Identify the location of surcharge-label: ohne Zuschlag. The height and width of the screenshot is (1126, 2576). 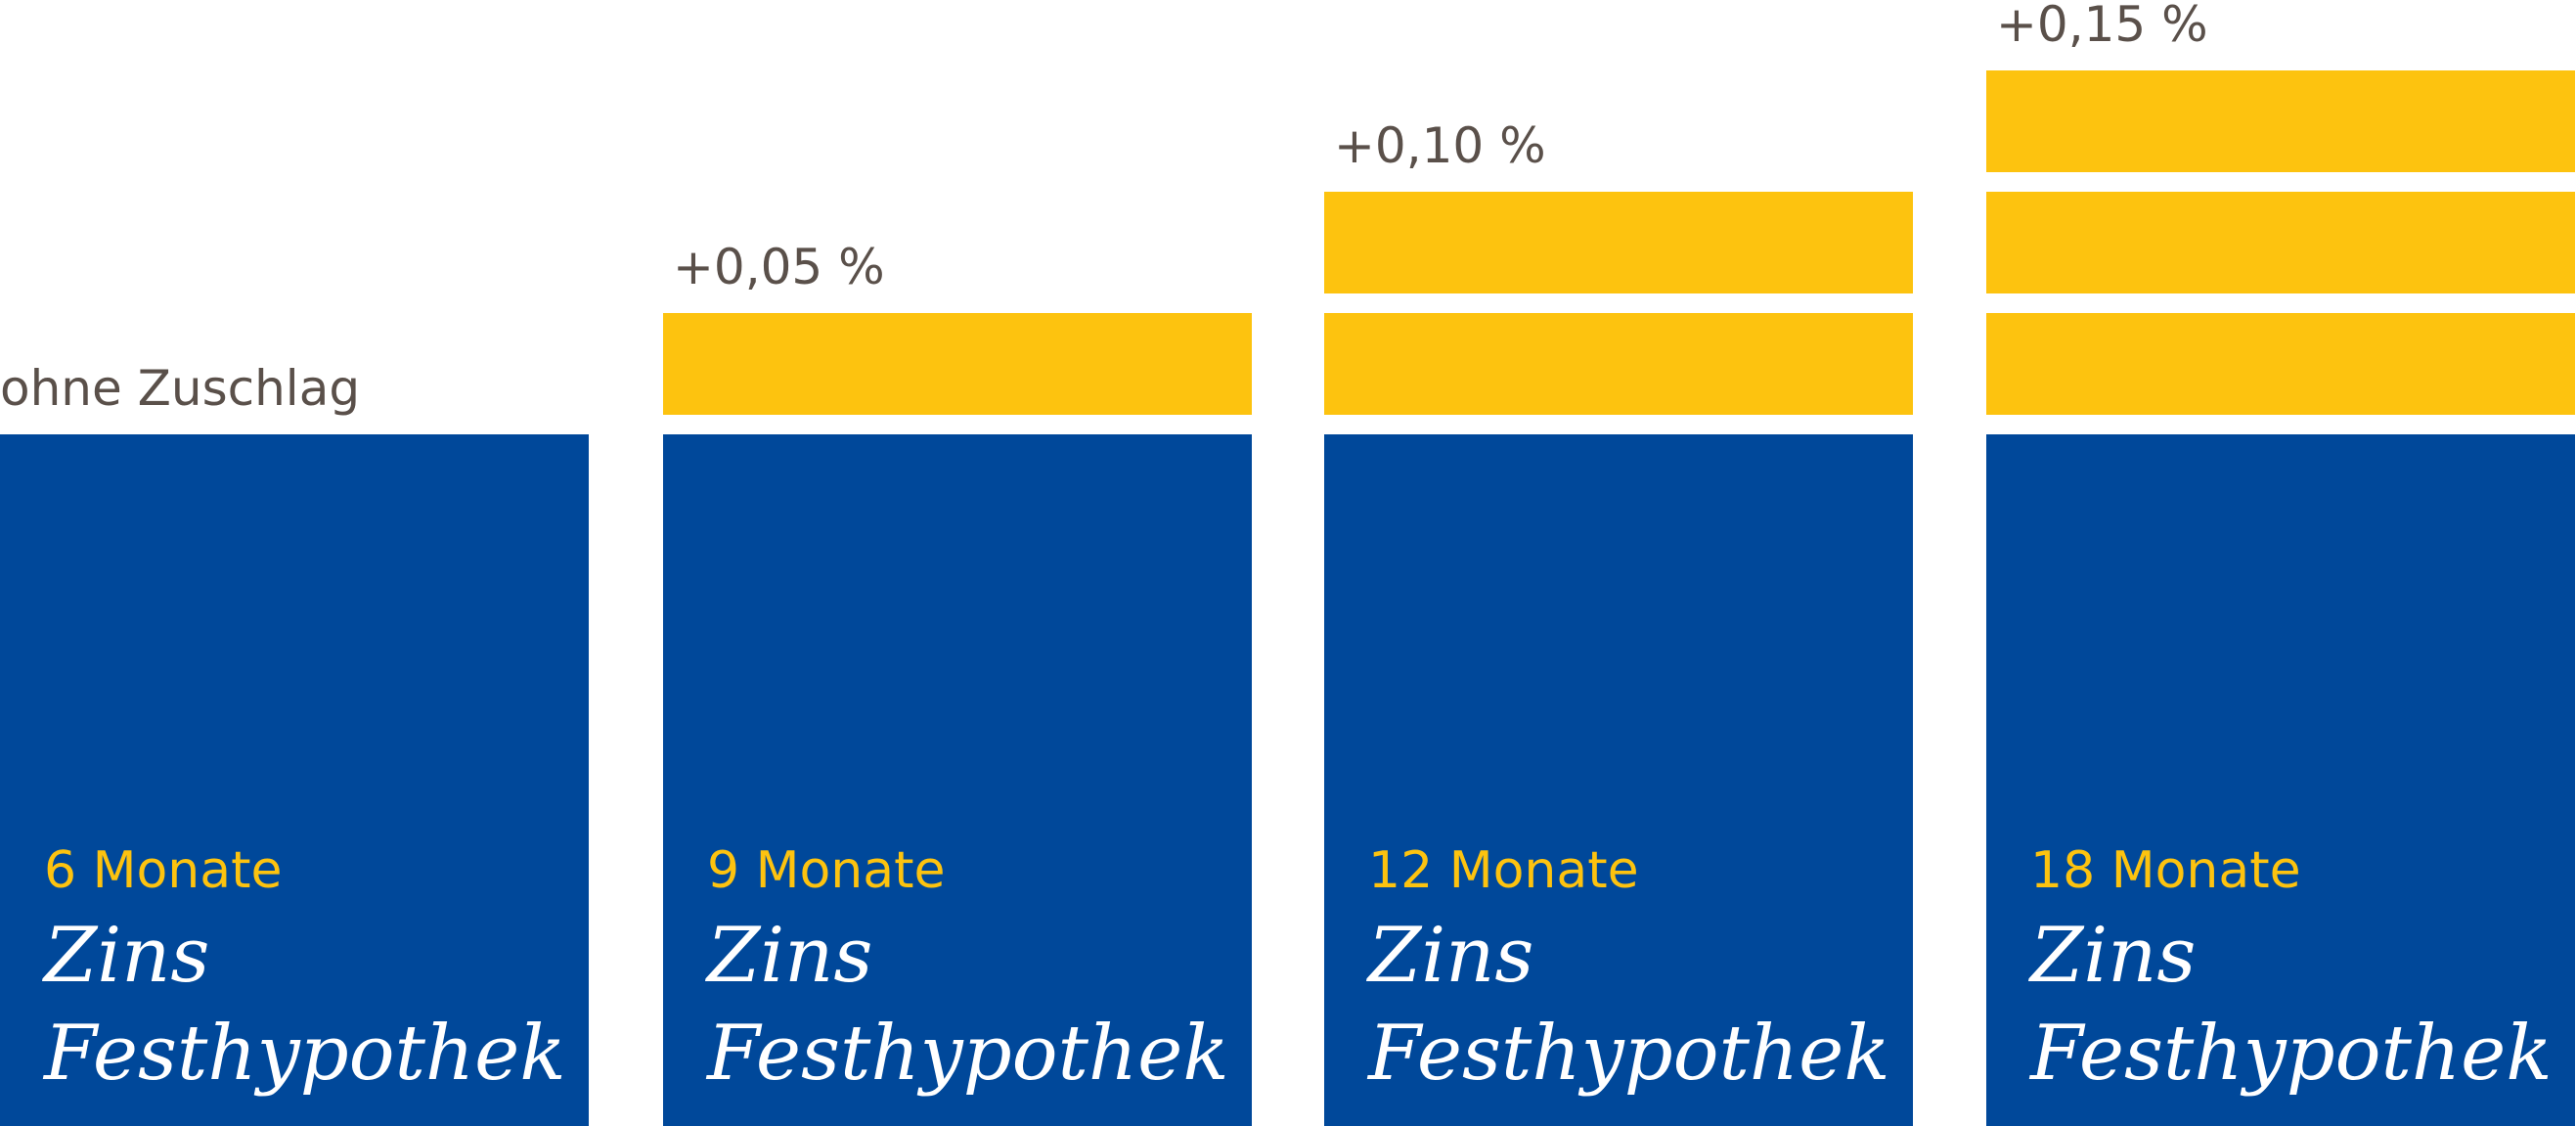
(180, 388).